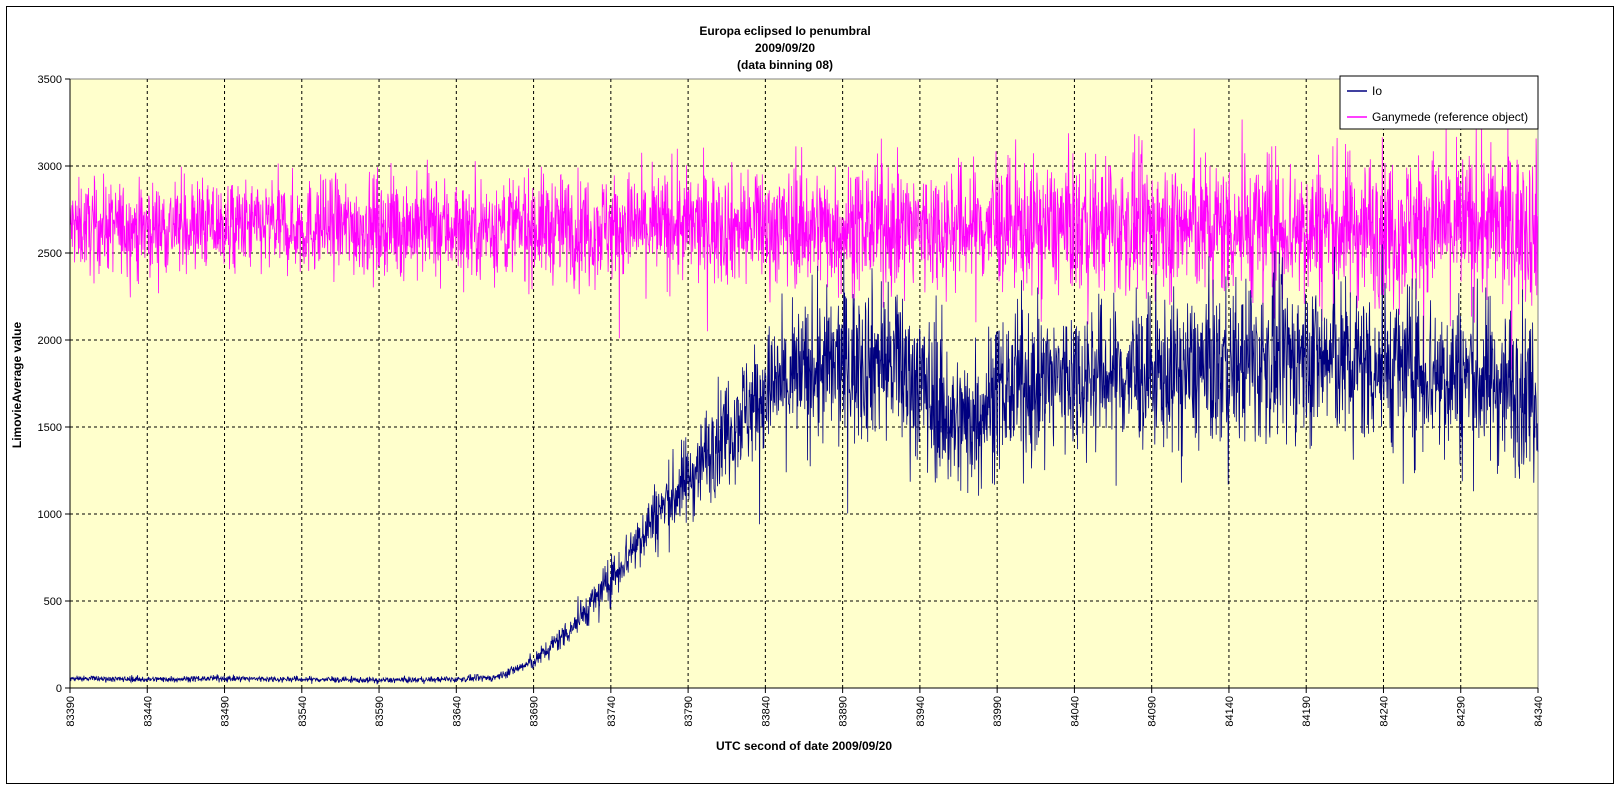 Image resolution: width=1622 pixels, height=791 pixels. I want to click on y-axis-title: LimovieAverage value, so click(17, 385).